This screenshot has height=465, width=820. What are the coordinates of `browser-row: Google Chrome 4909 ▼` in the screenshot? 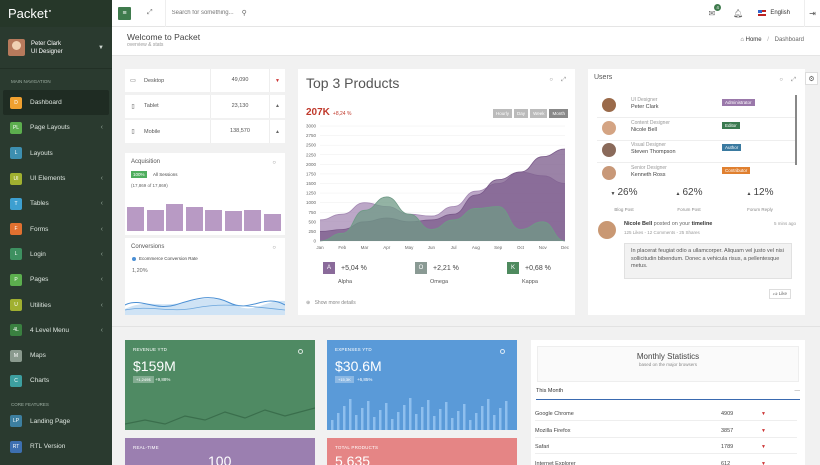 It's located at (666, 414).